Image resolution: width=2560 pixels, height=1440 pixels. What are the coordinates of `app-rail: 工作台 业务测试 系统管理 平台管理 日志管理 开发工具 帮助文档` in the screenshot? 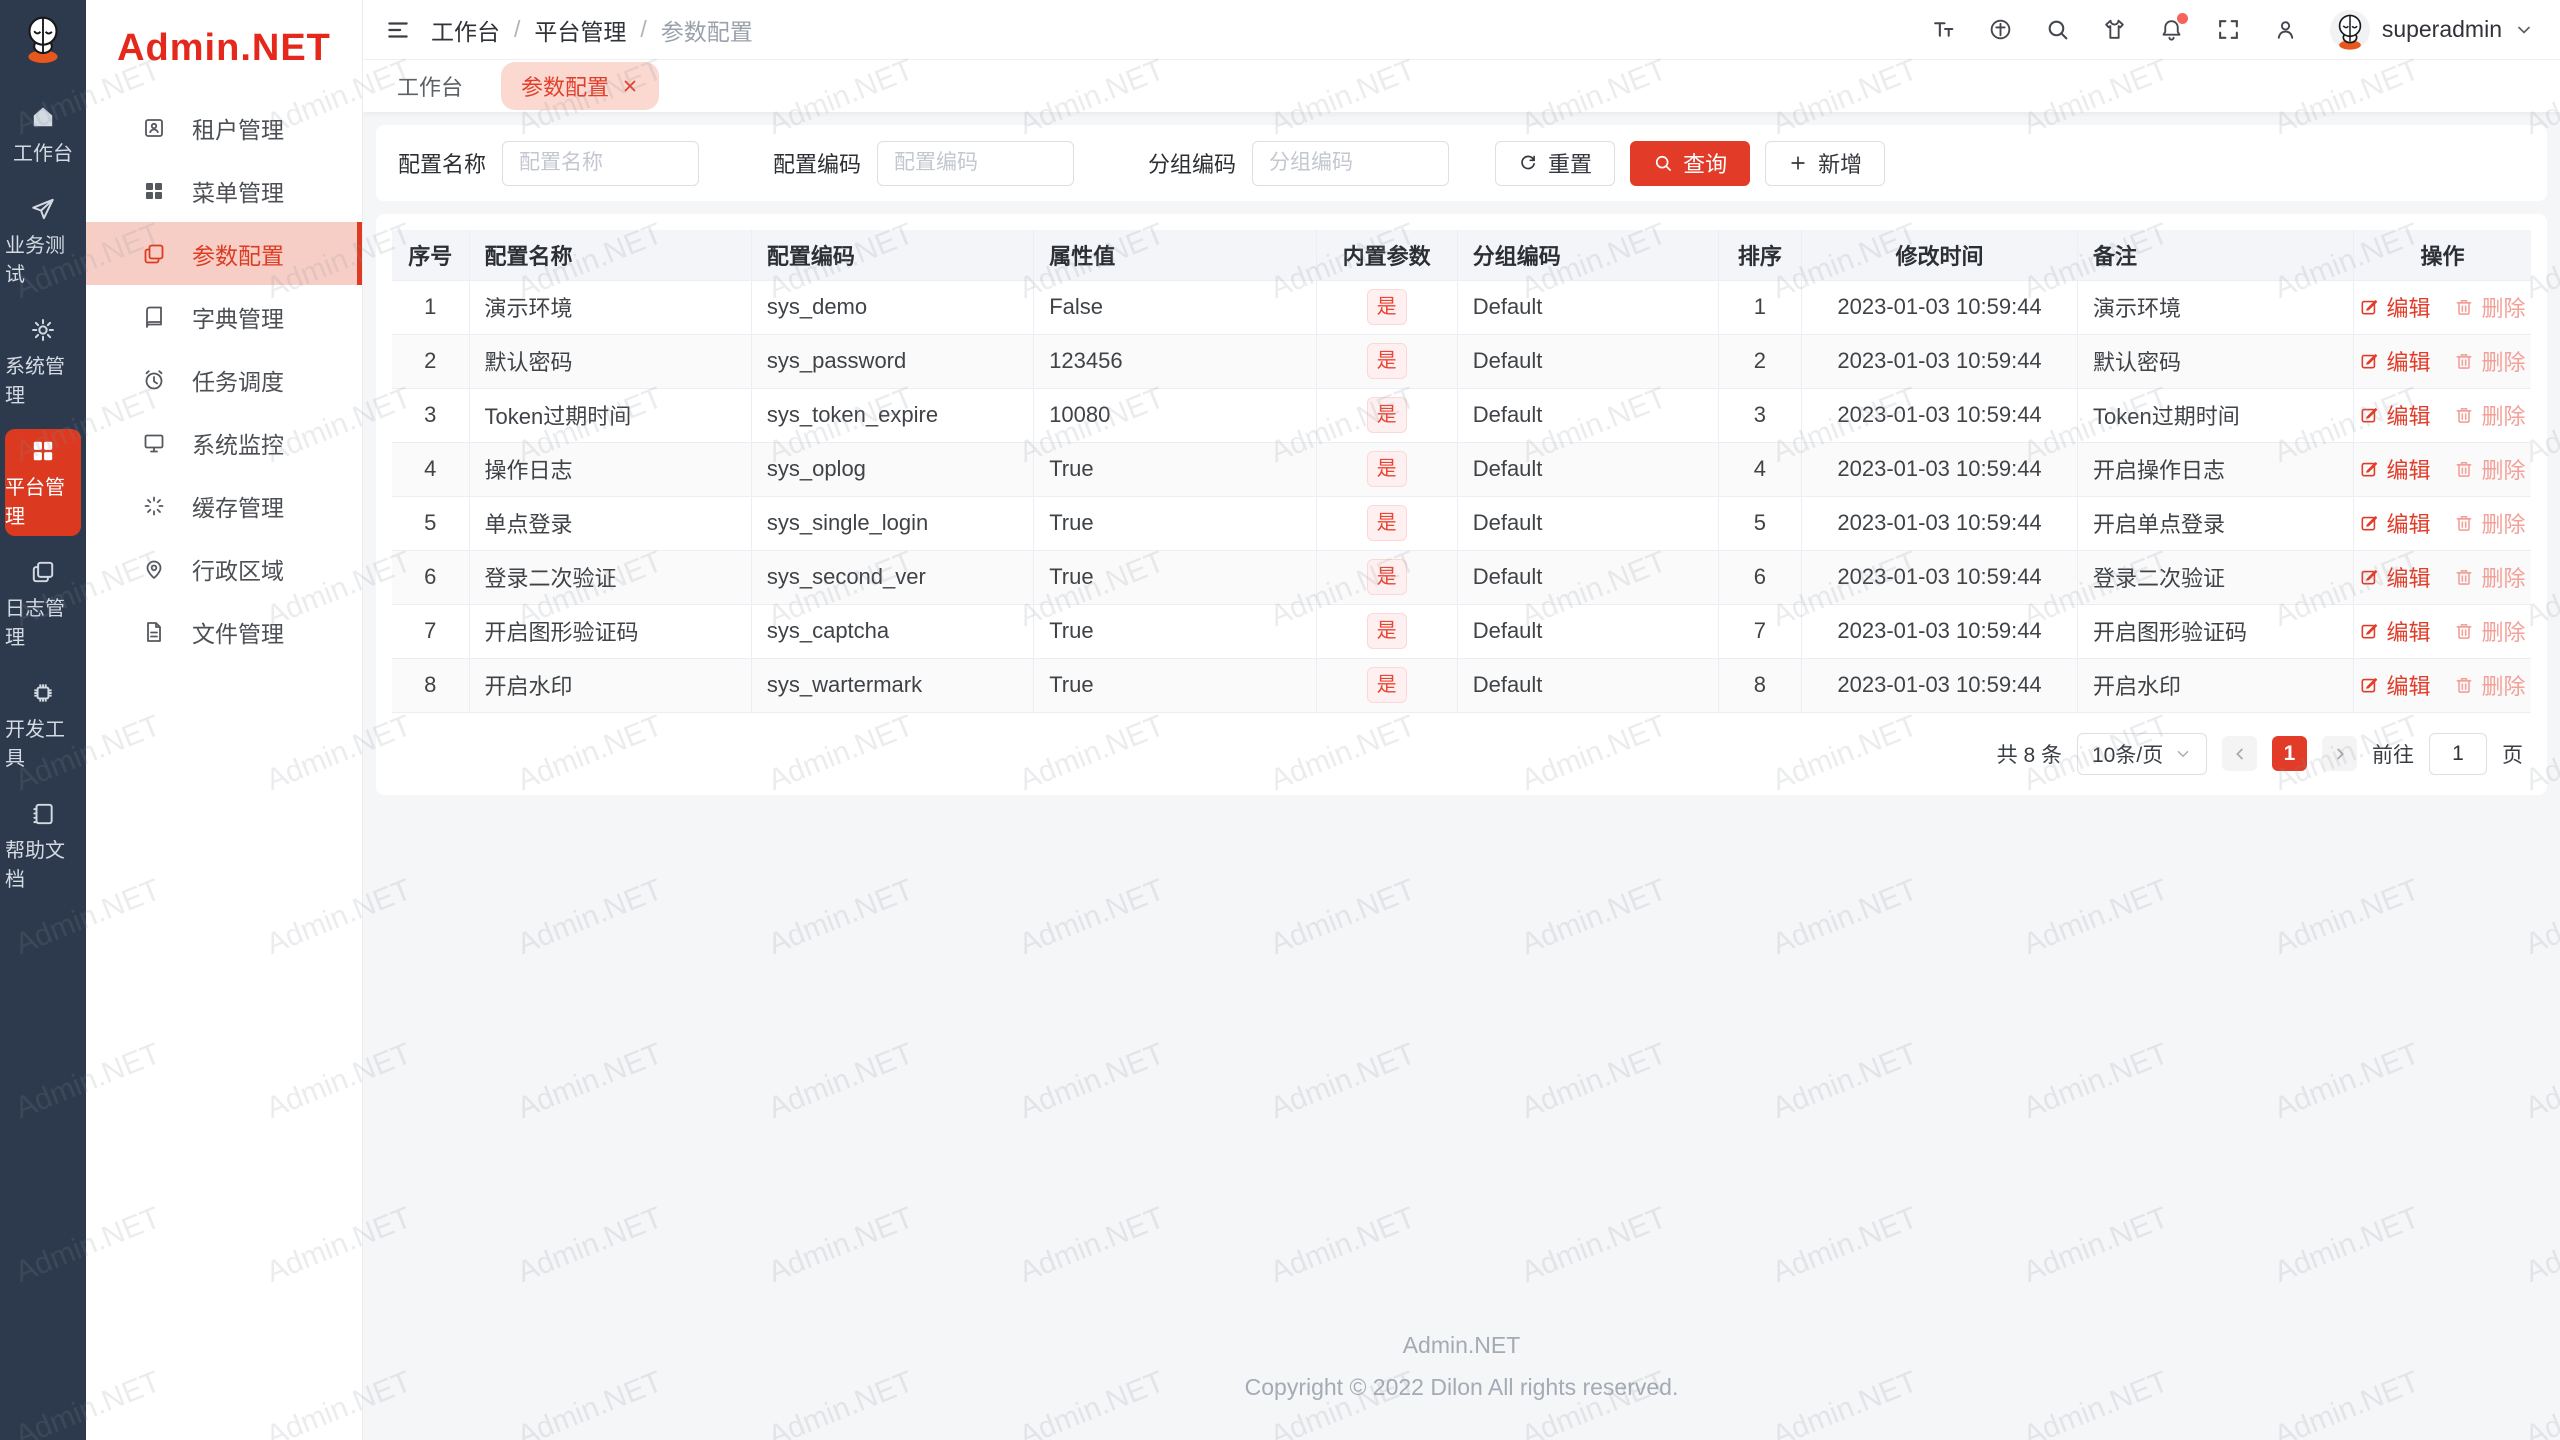 It's located at (43, 720).